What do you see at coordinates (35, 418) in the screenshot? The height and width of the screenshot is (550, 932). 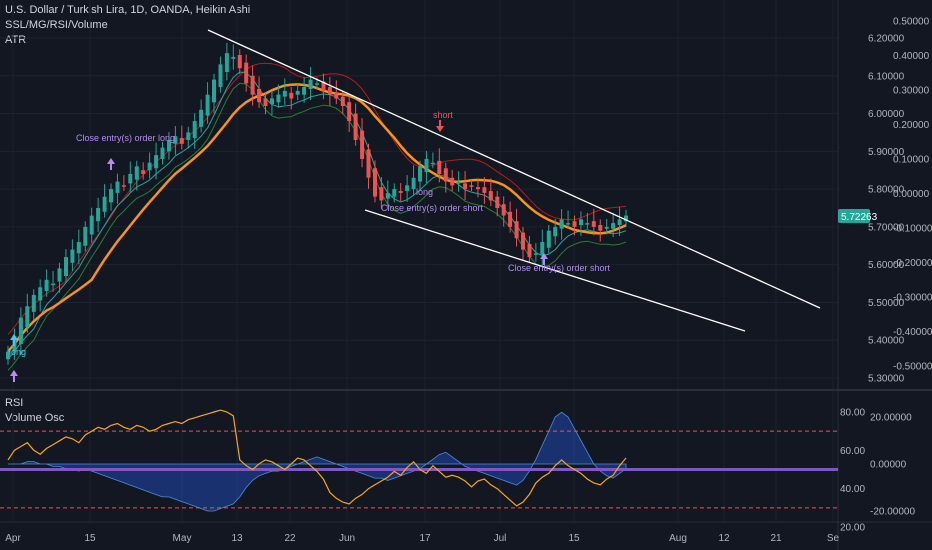 I see `vol-osc-title: Volume Osc` at bounding box center [35, 418].